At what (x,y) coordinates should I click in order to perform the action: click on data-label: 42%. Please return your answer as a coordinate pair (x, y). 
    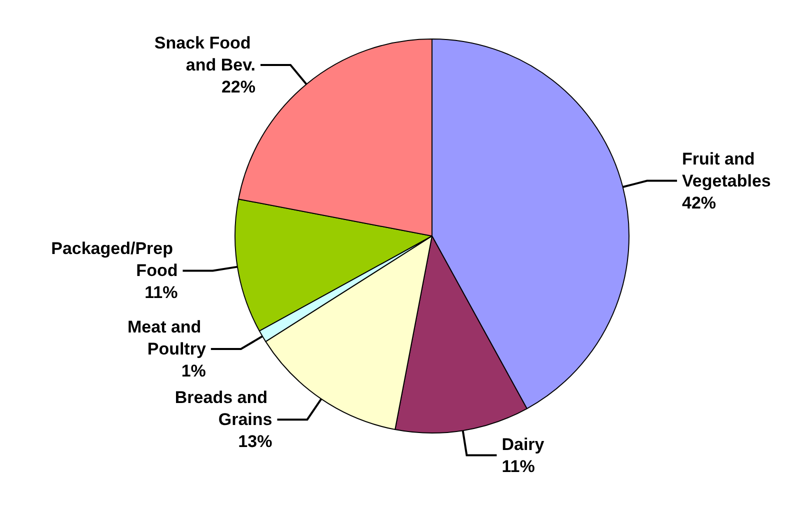
    Looking at the image, I should click on (699, 202).